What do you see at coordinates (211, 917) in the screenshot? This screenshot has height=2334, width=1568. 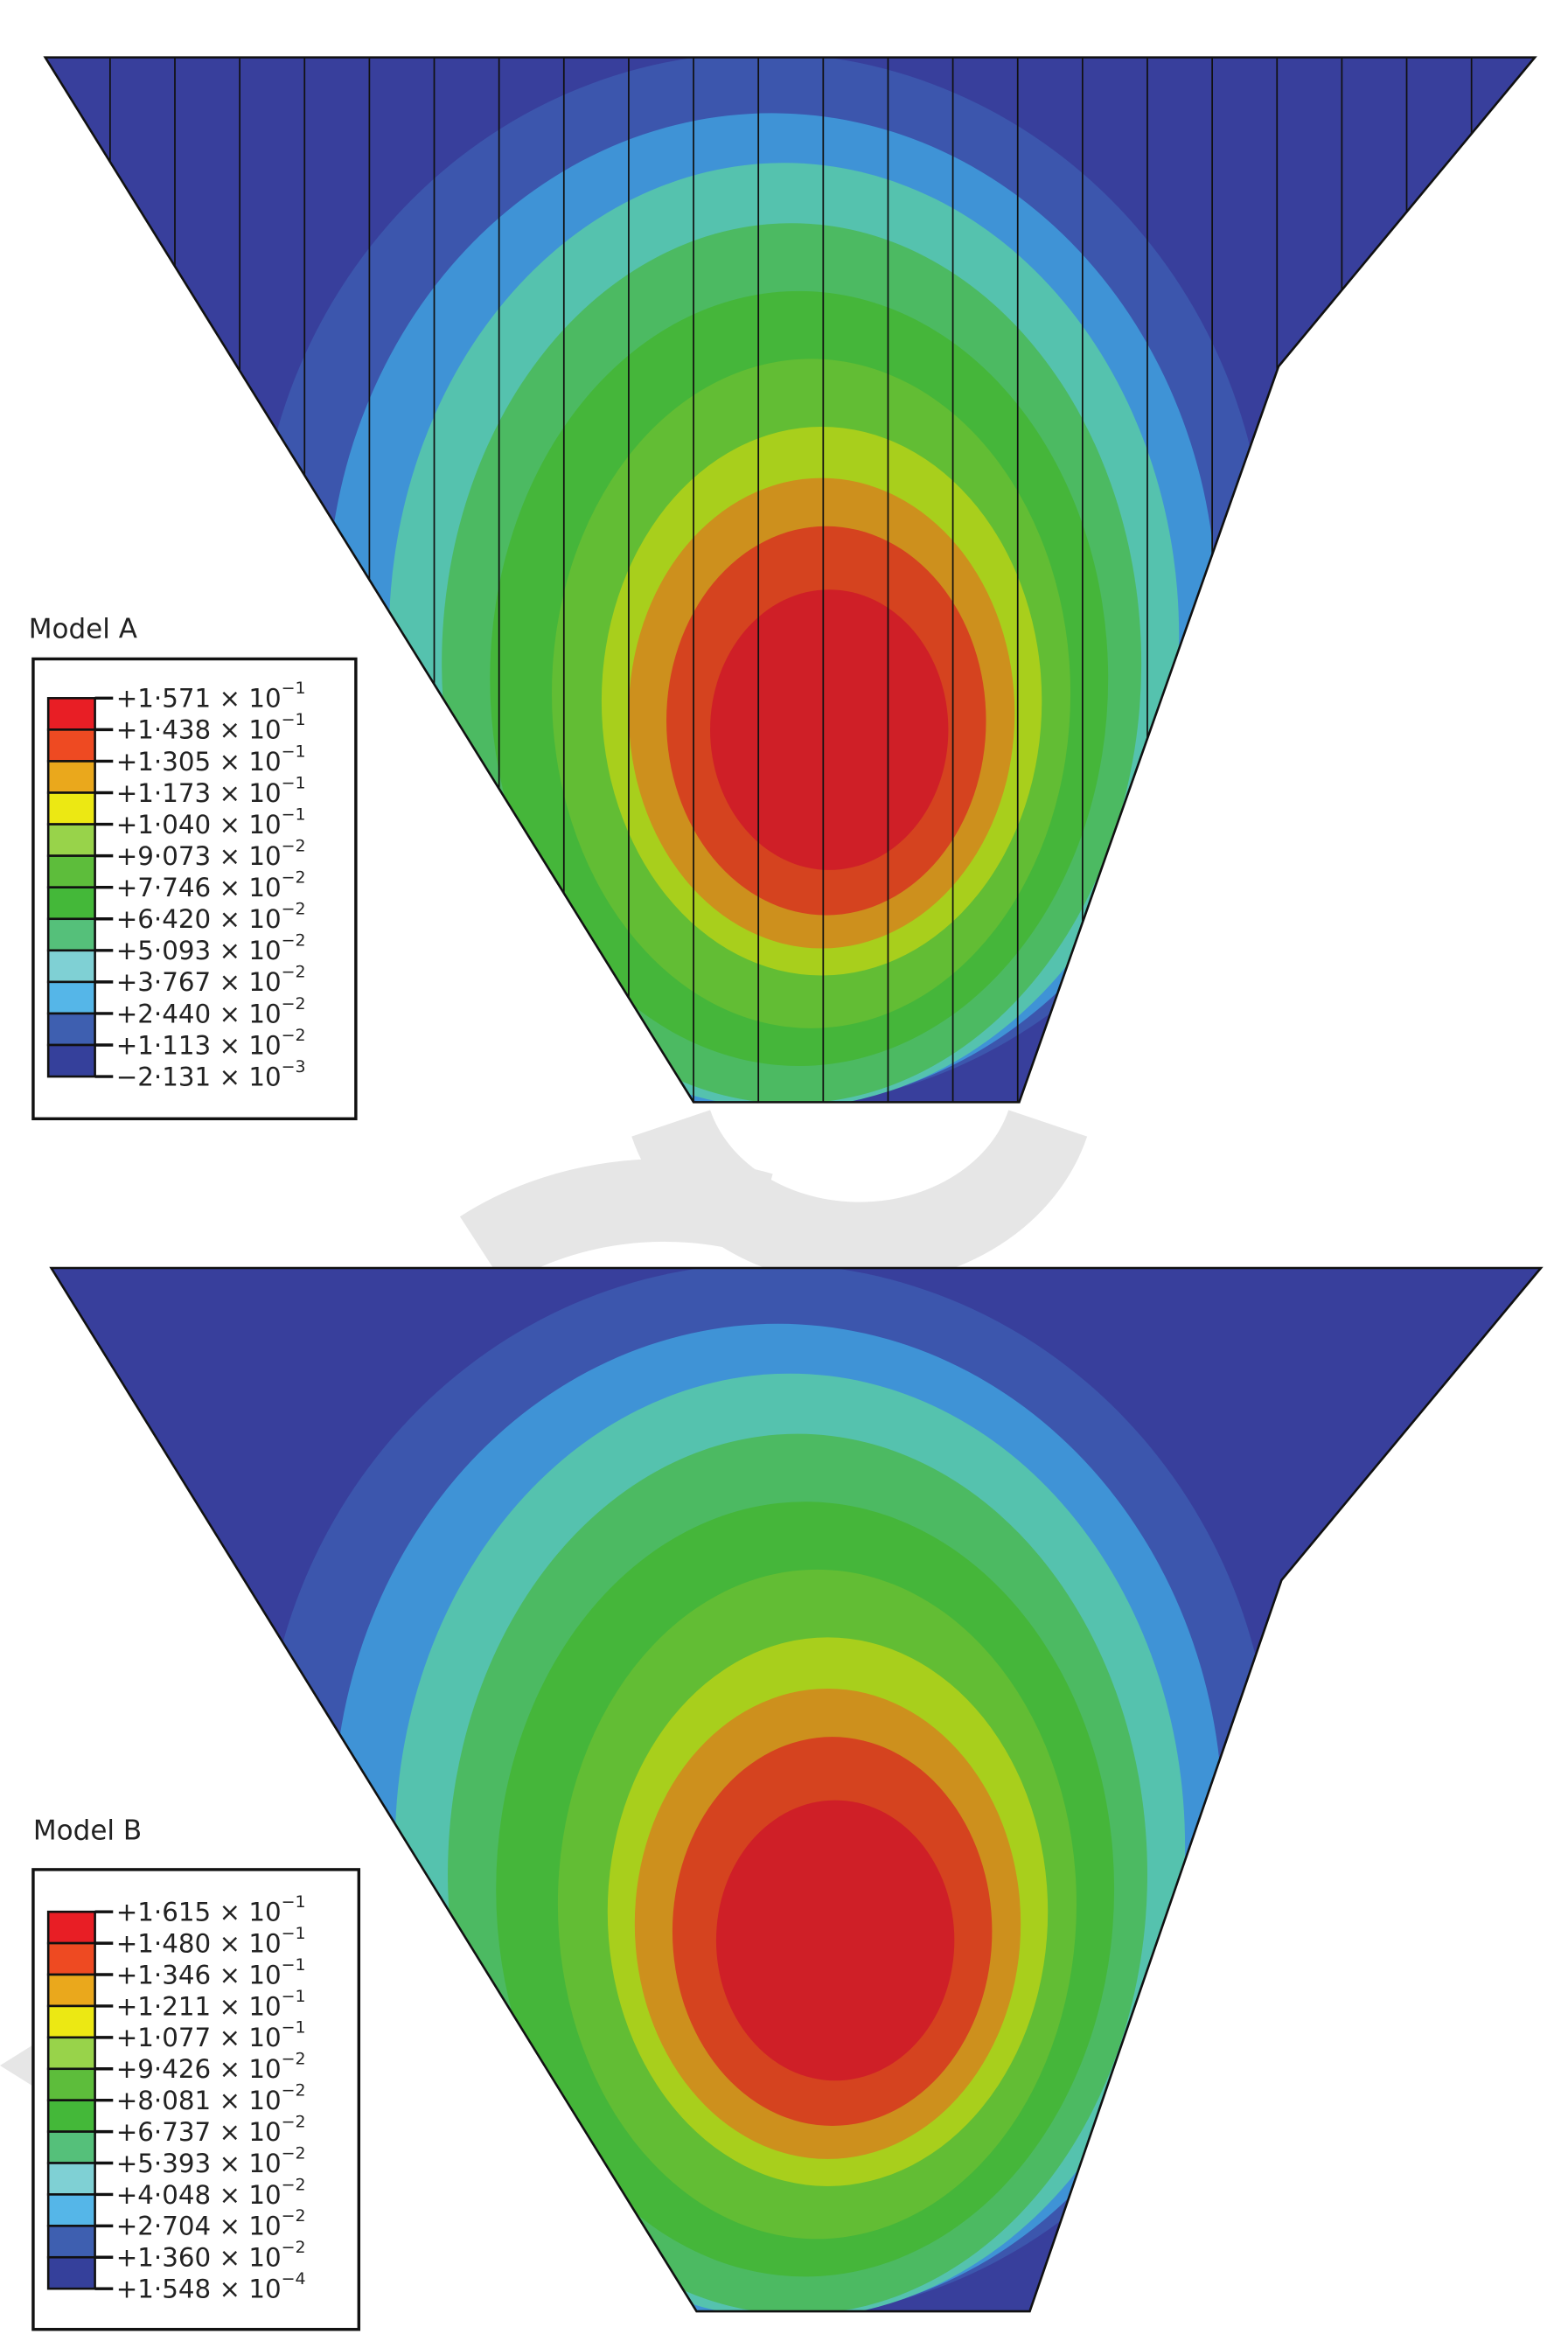 I see `legend-label: +6·420 × 10−2` at bounding box center [211, 917].